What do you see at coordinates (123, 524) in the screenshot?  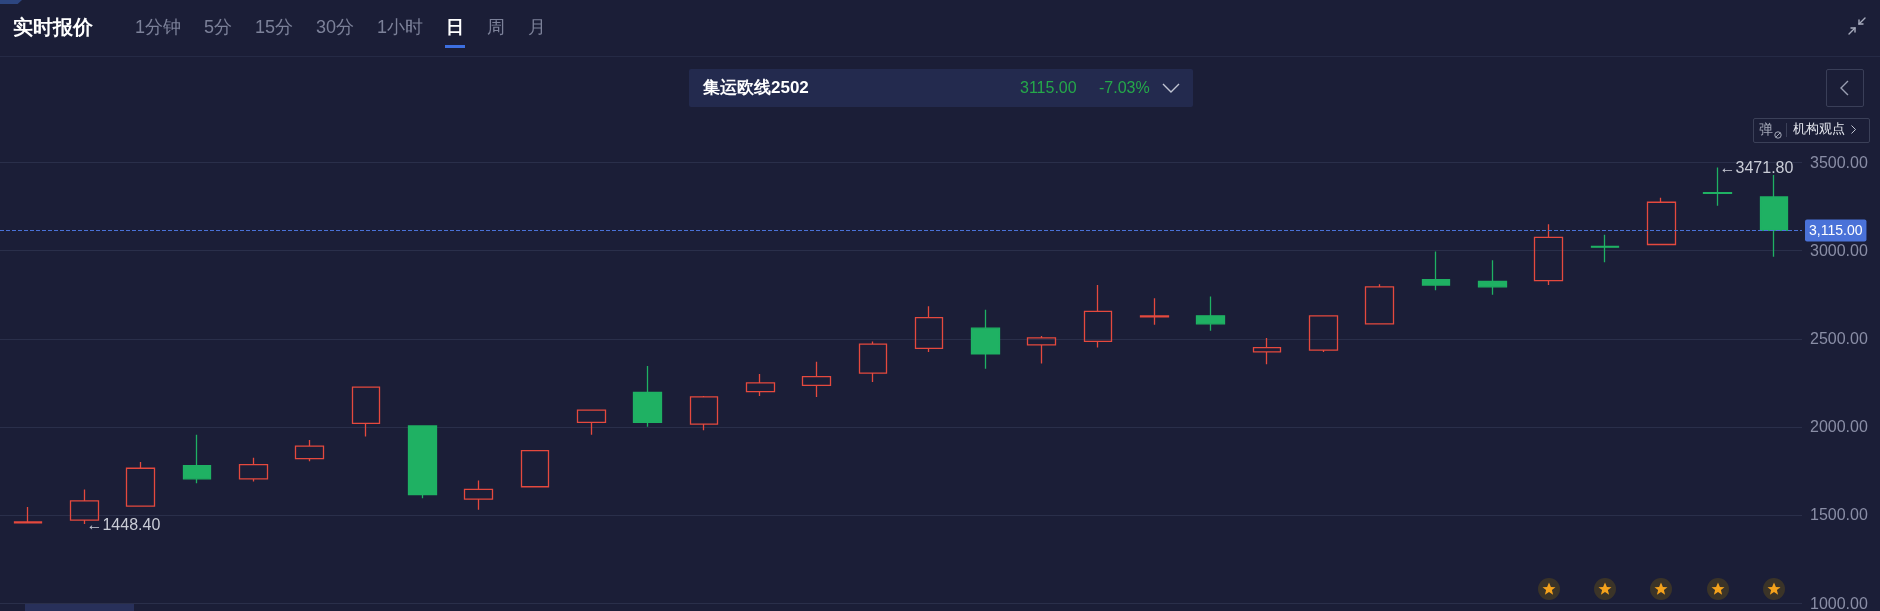 I see `annotation: ←1448.40` at bounding box center [123, 524].